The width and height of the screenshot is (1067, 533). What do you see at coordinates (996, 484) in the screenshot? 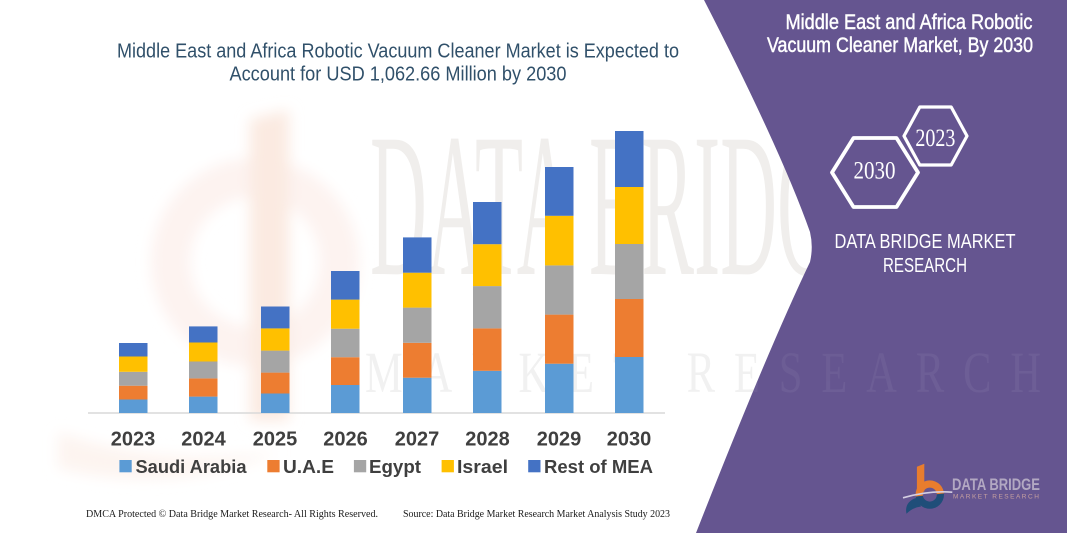
I see `svg-text: DATA BRIDGE` at bounding box center [996, 484].